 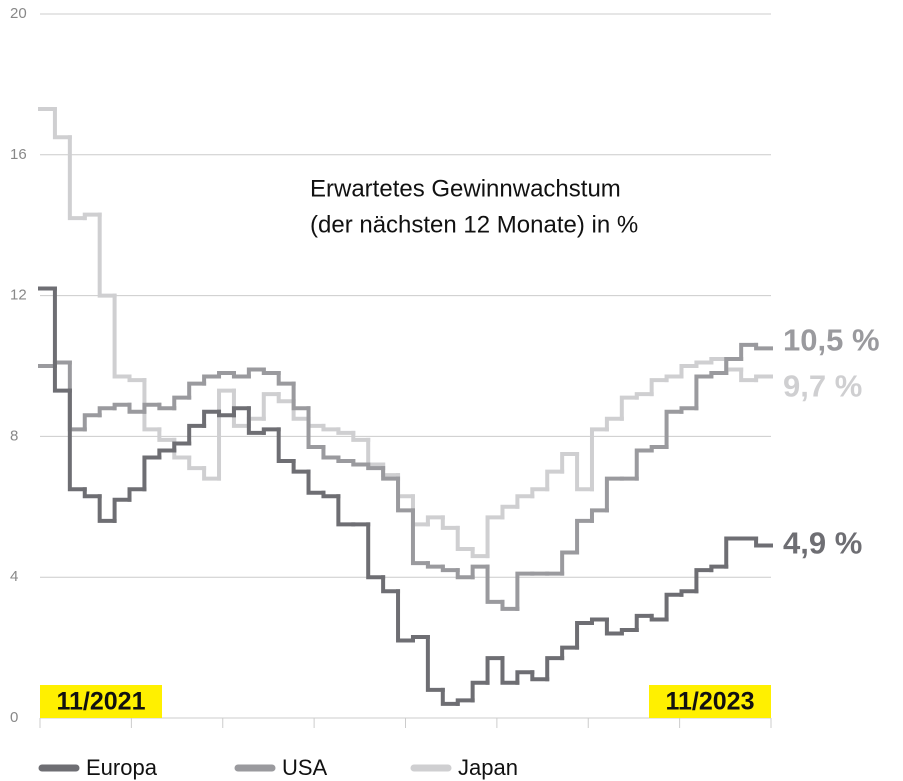 I want to click on annotation-box, so click(x=101, y=701).